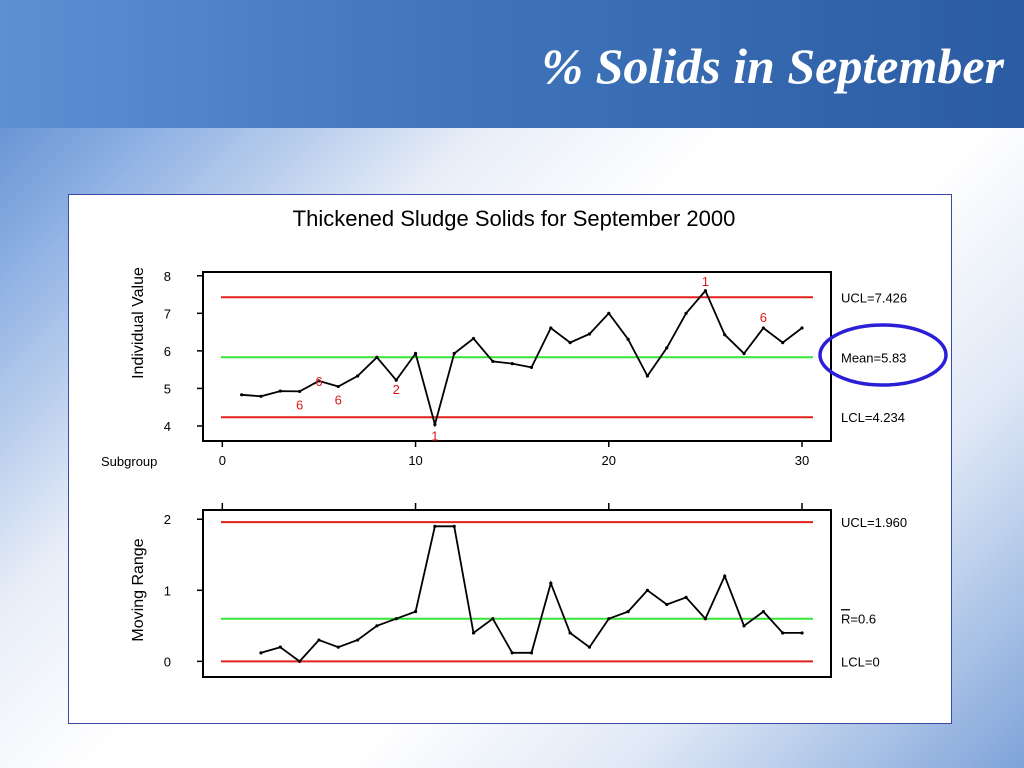  Describe the element at coordinates (873, 357) in the screenshot. I see `chart1-ref-label: Mean=5.83` at that location.